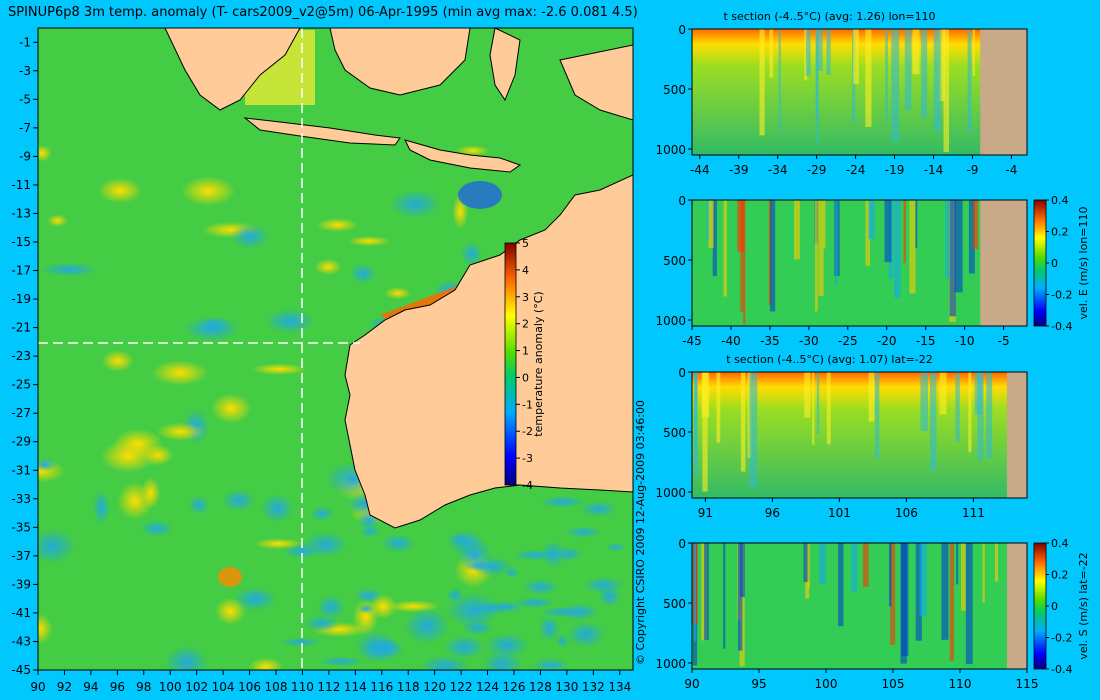 This screenshot has width=1100, height=700. Describe the element at coordinates (906, 513) in the screenshot. I see `section-x-tick-label: 106` at that location.